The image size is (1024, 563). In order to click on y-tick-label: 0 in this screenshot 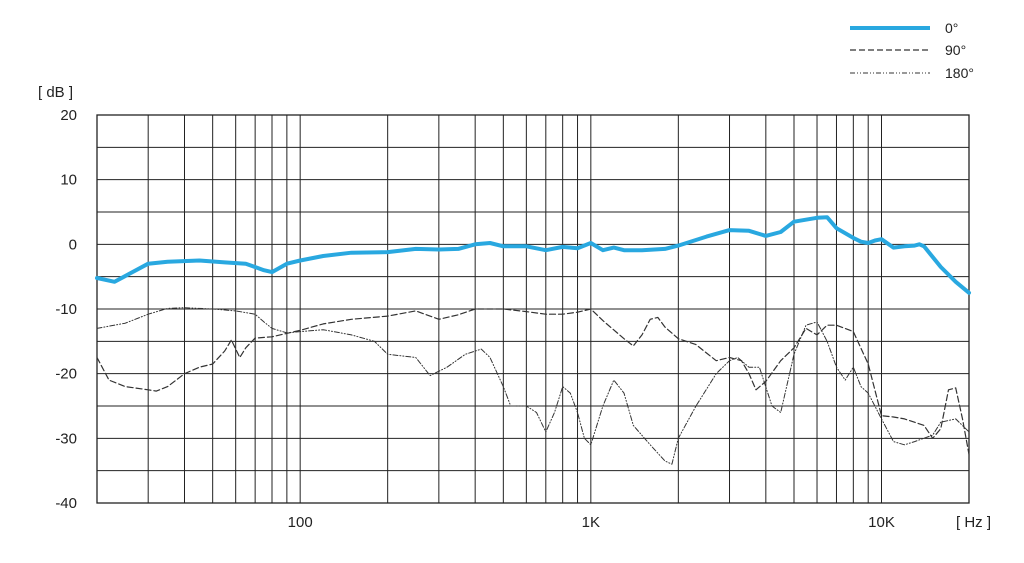, I will do `click(73, 244)`.